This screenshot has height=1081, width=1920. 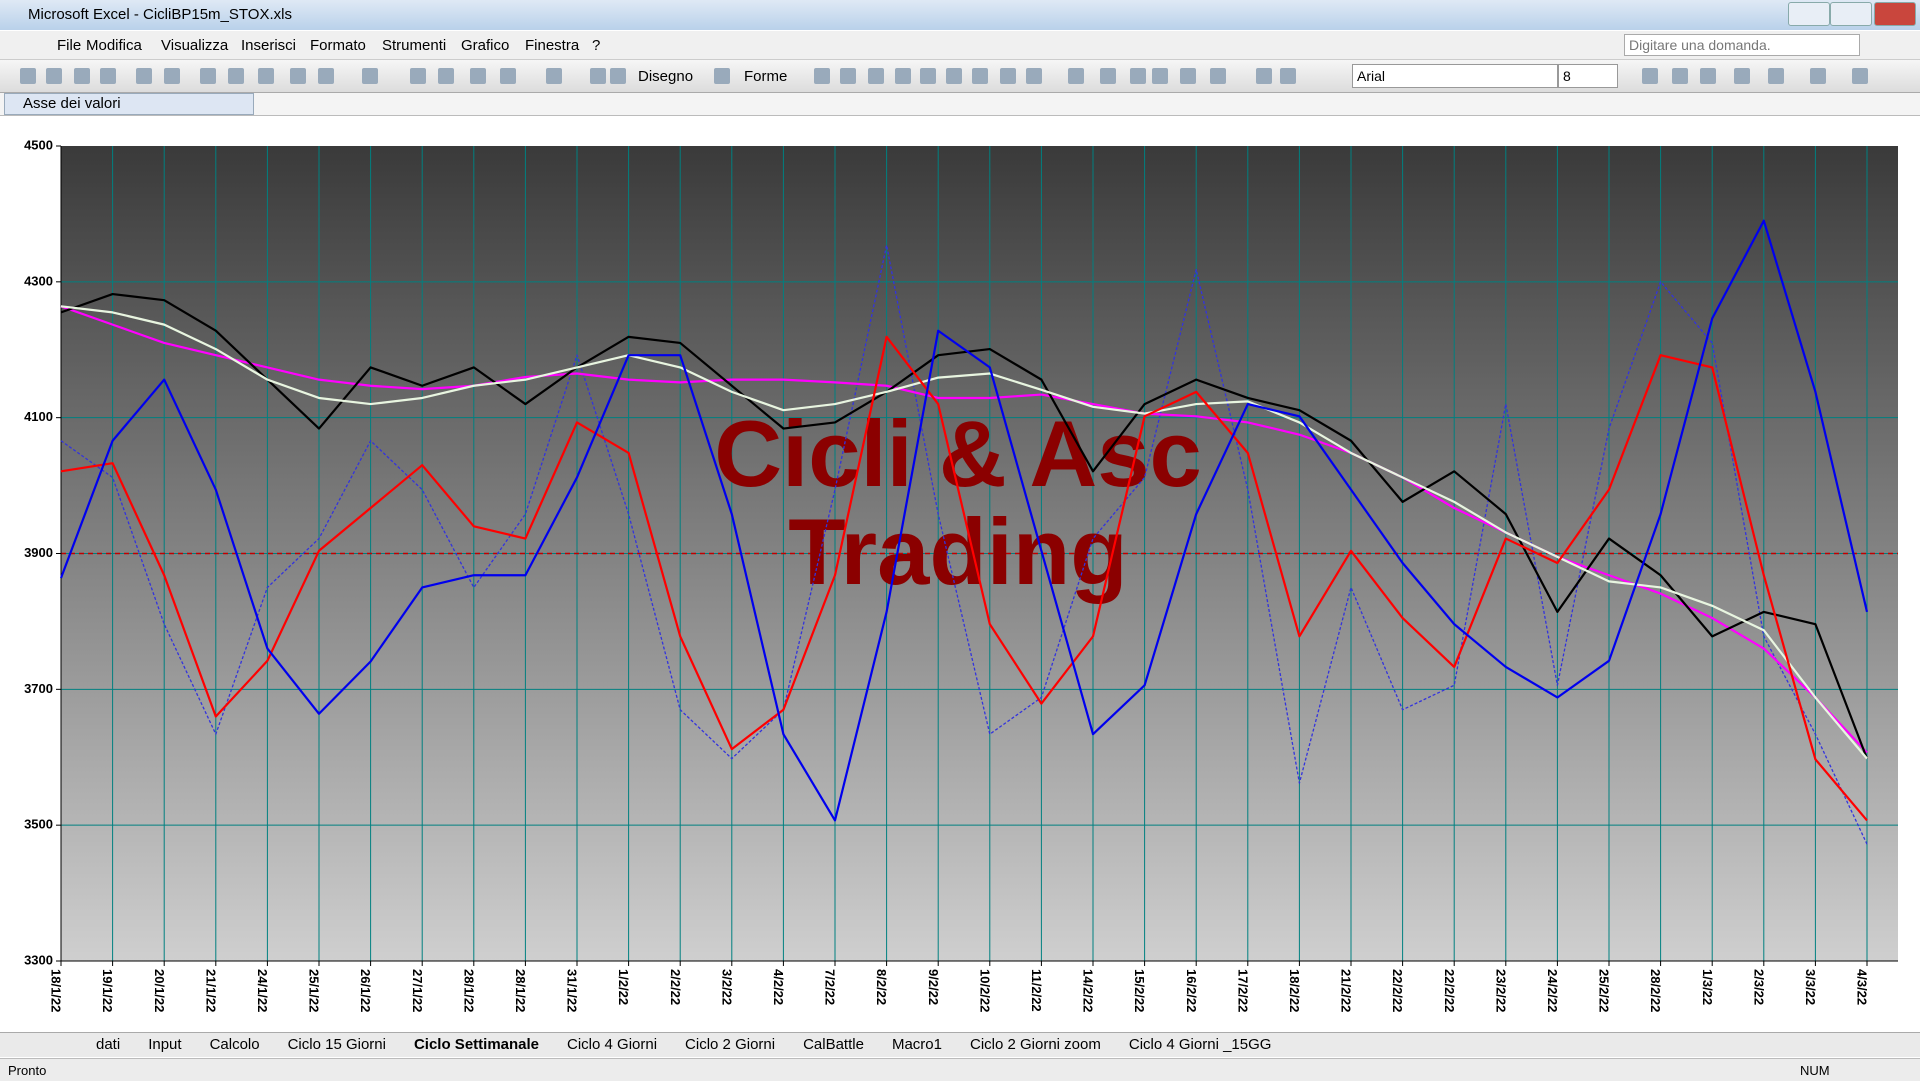 What do you see at coordinates (933, 987) in the screenshot?
I see `x-tick-label: 9/2/22` at bounding box center [933, 987].